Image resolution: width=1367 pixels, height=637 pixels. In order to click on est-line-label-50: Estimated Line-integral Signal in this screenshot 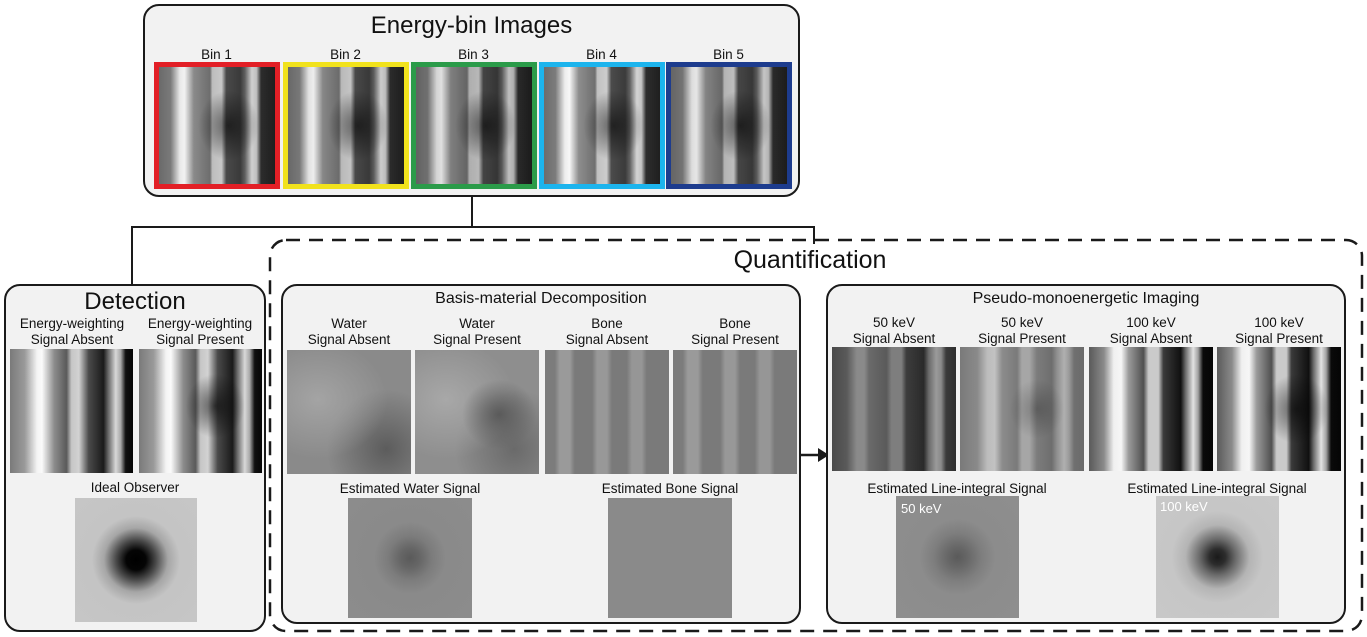, I will do `click(957, 488)`.